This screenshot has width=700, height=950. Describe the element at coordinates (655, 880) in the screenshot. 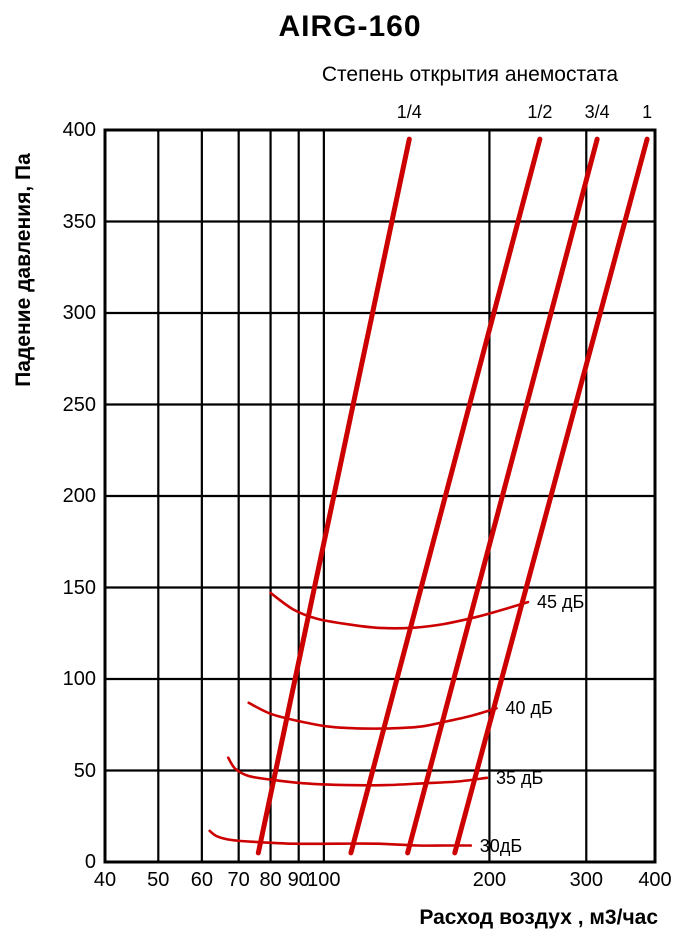

I see `x-tick-label: 400` at that location.